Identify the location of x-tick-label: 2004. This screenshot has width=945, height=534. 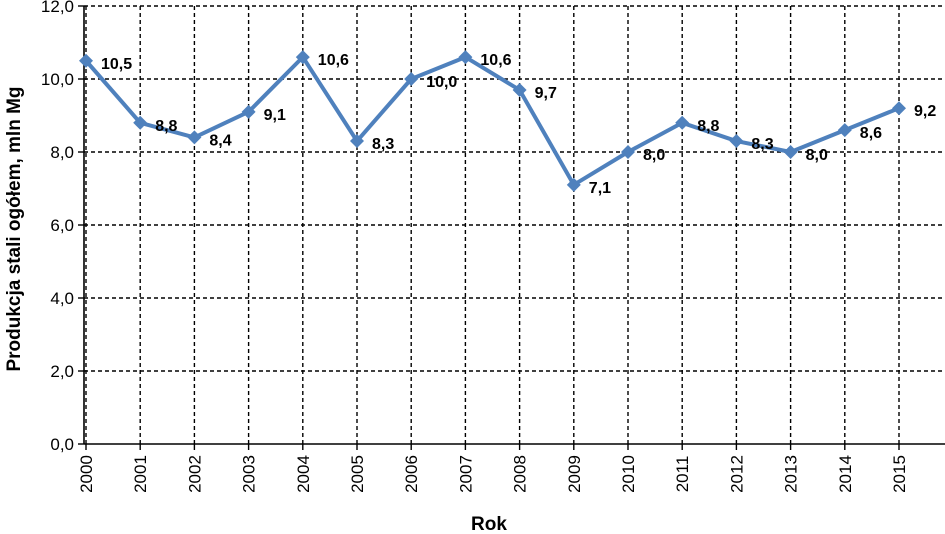
(303, 474).